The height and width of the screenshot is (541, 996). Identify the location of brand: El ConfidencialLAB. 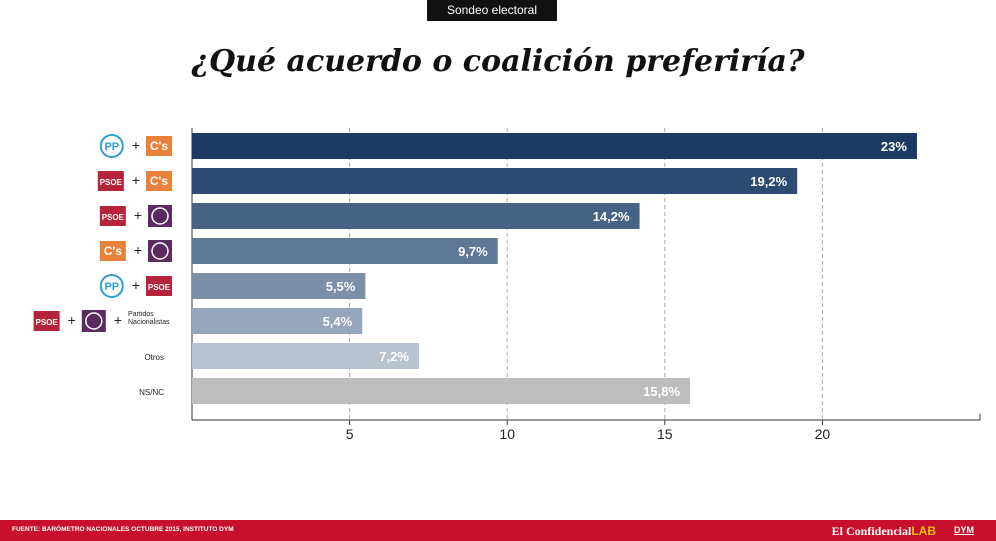
(884, 531).